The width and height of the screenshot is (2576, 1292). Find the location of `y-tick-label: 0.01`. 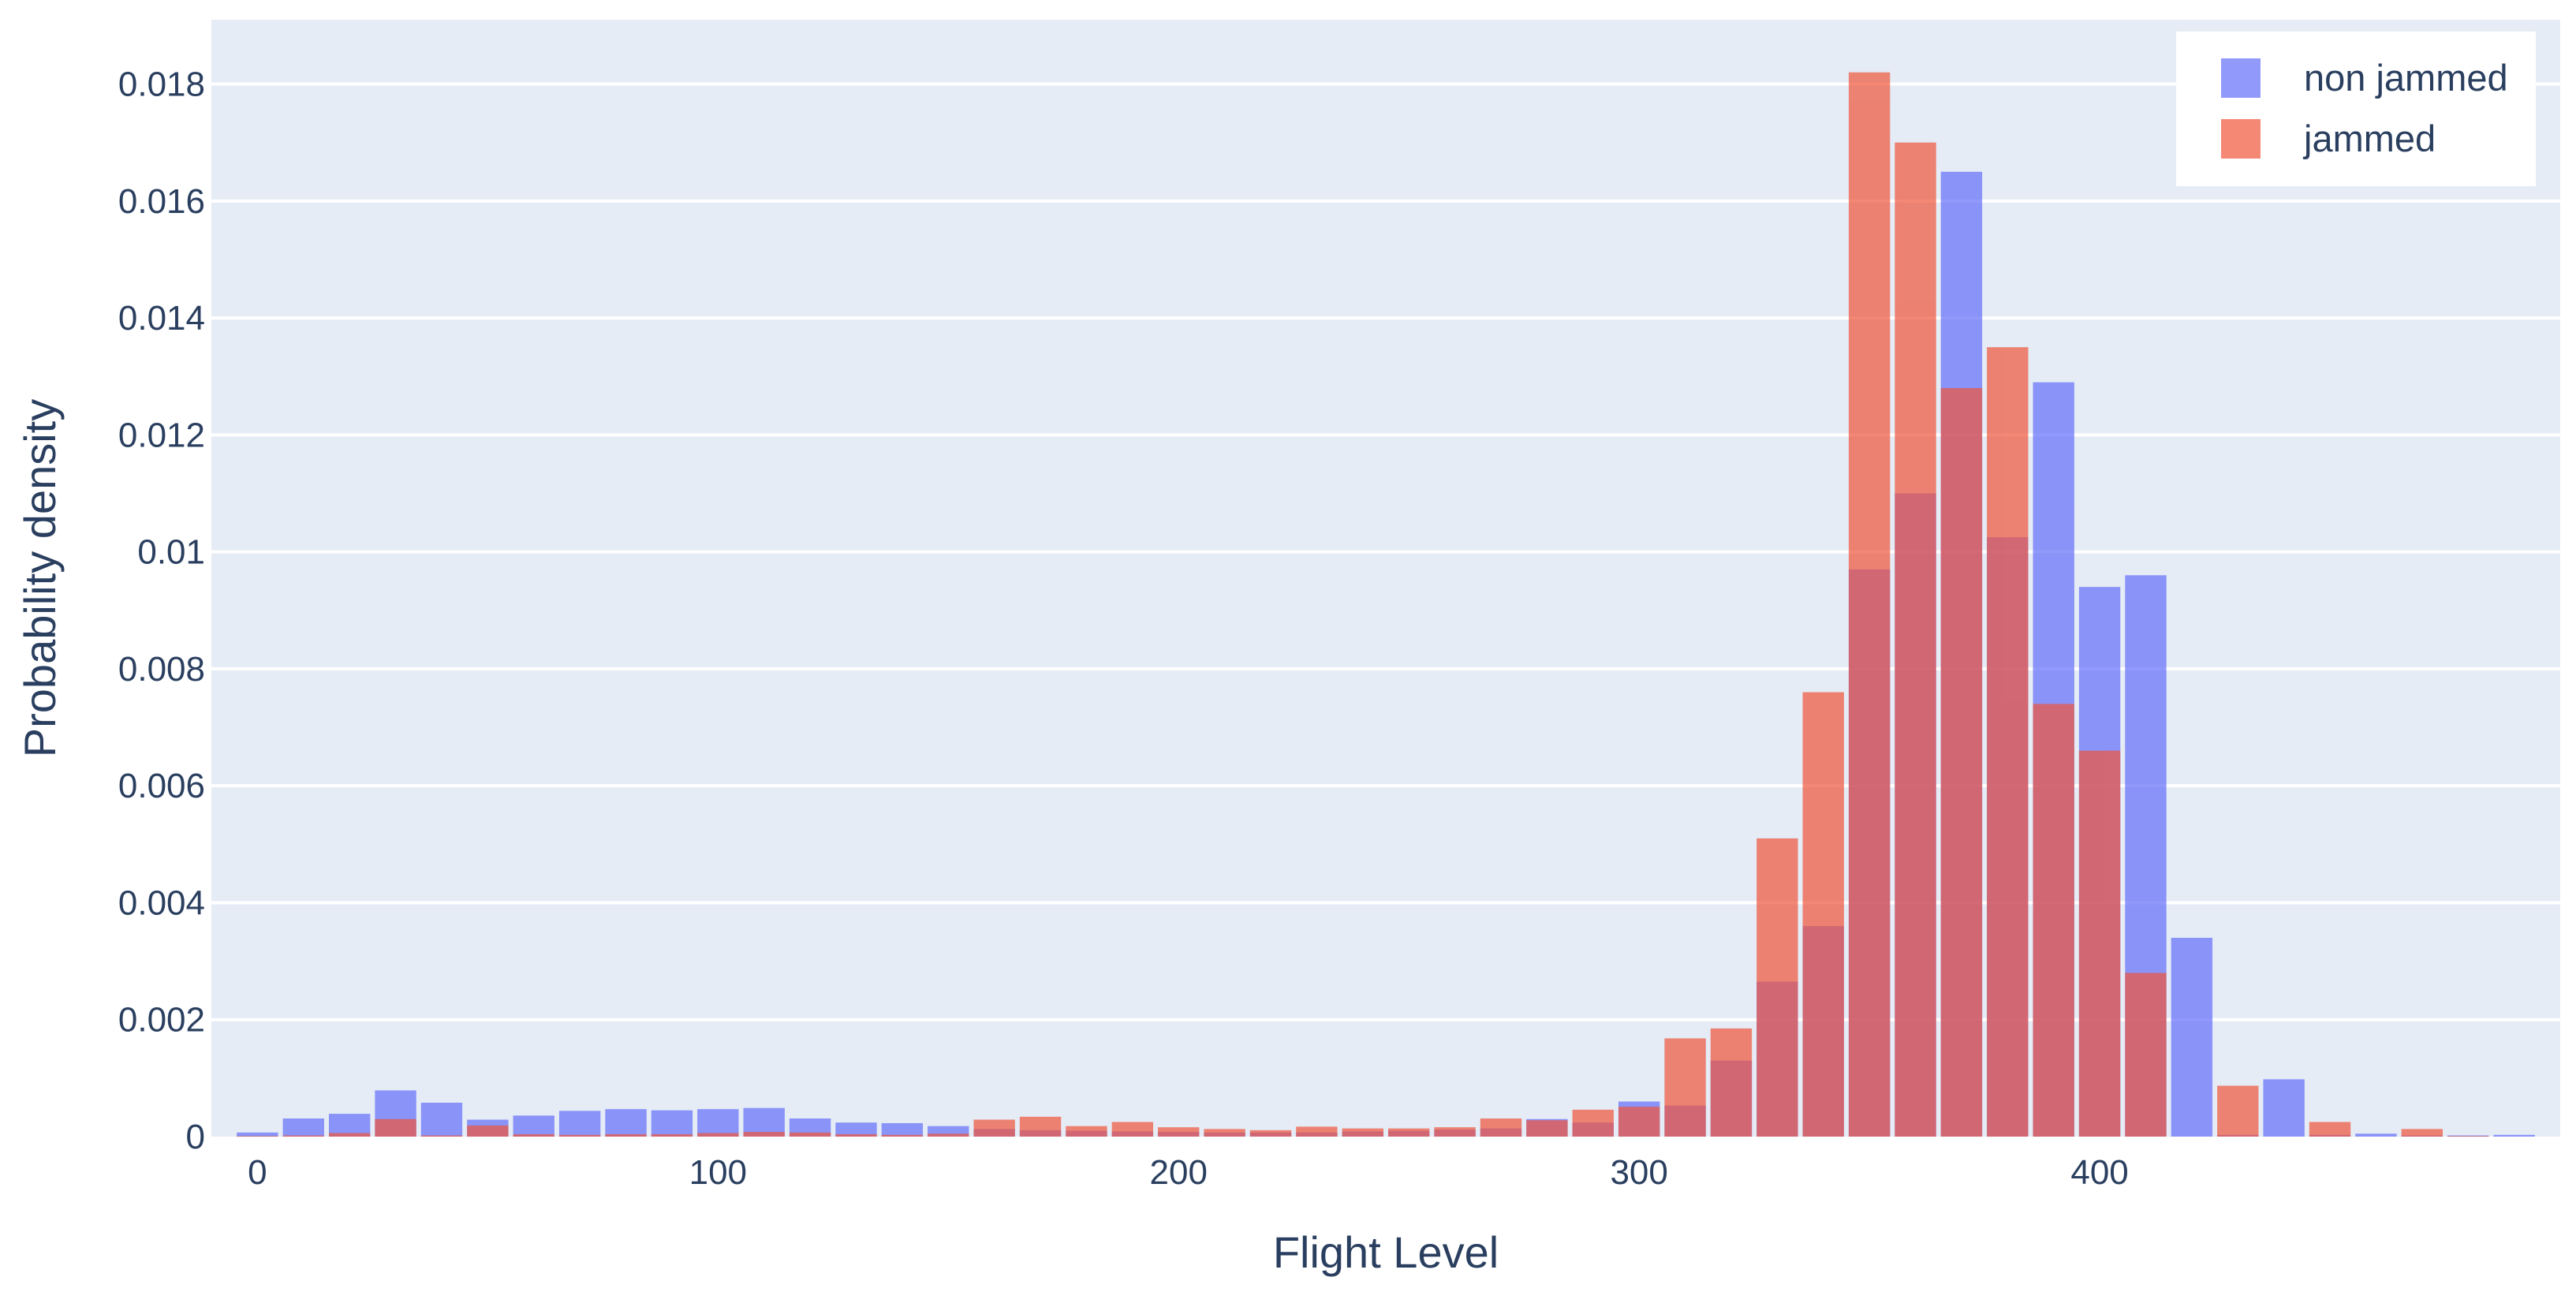

y-tick-label: 0.01 is located at coordinates (171, 552).